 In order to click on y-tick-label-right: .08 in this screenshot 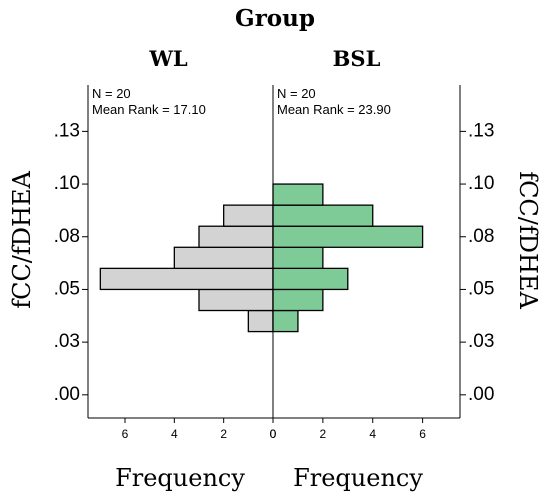, I will do `click(481, 236)`.